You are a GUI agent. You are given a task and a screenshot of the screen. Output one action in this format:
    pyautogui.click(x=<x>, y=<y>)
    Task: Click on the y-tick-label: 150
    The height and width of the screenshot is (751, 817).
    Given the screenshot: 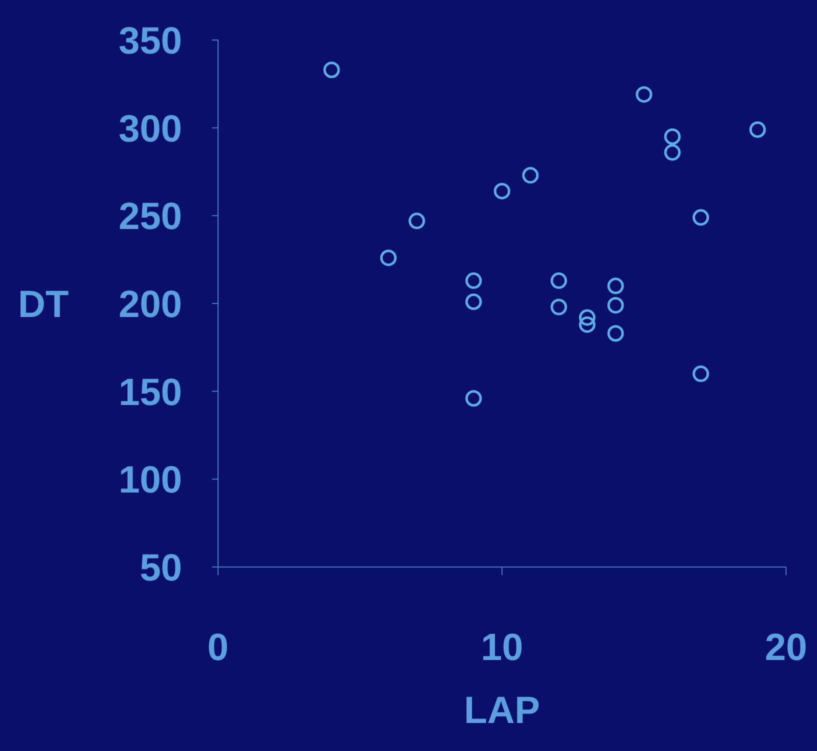 What is the action you would take?
    pyautogui.click(x=150, y=393)
    